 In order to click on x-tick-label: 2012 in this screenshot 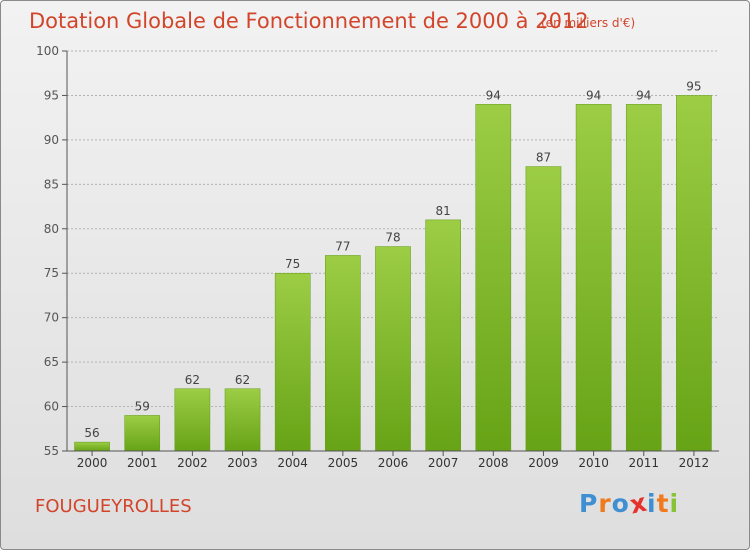, I will do `click(694, 463)`.